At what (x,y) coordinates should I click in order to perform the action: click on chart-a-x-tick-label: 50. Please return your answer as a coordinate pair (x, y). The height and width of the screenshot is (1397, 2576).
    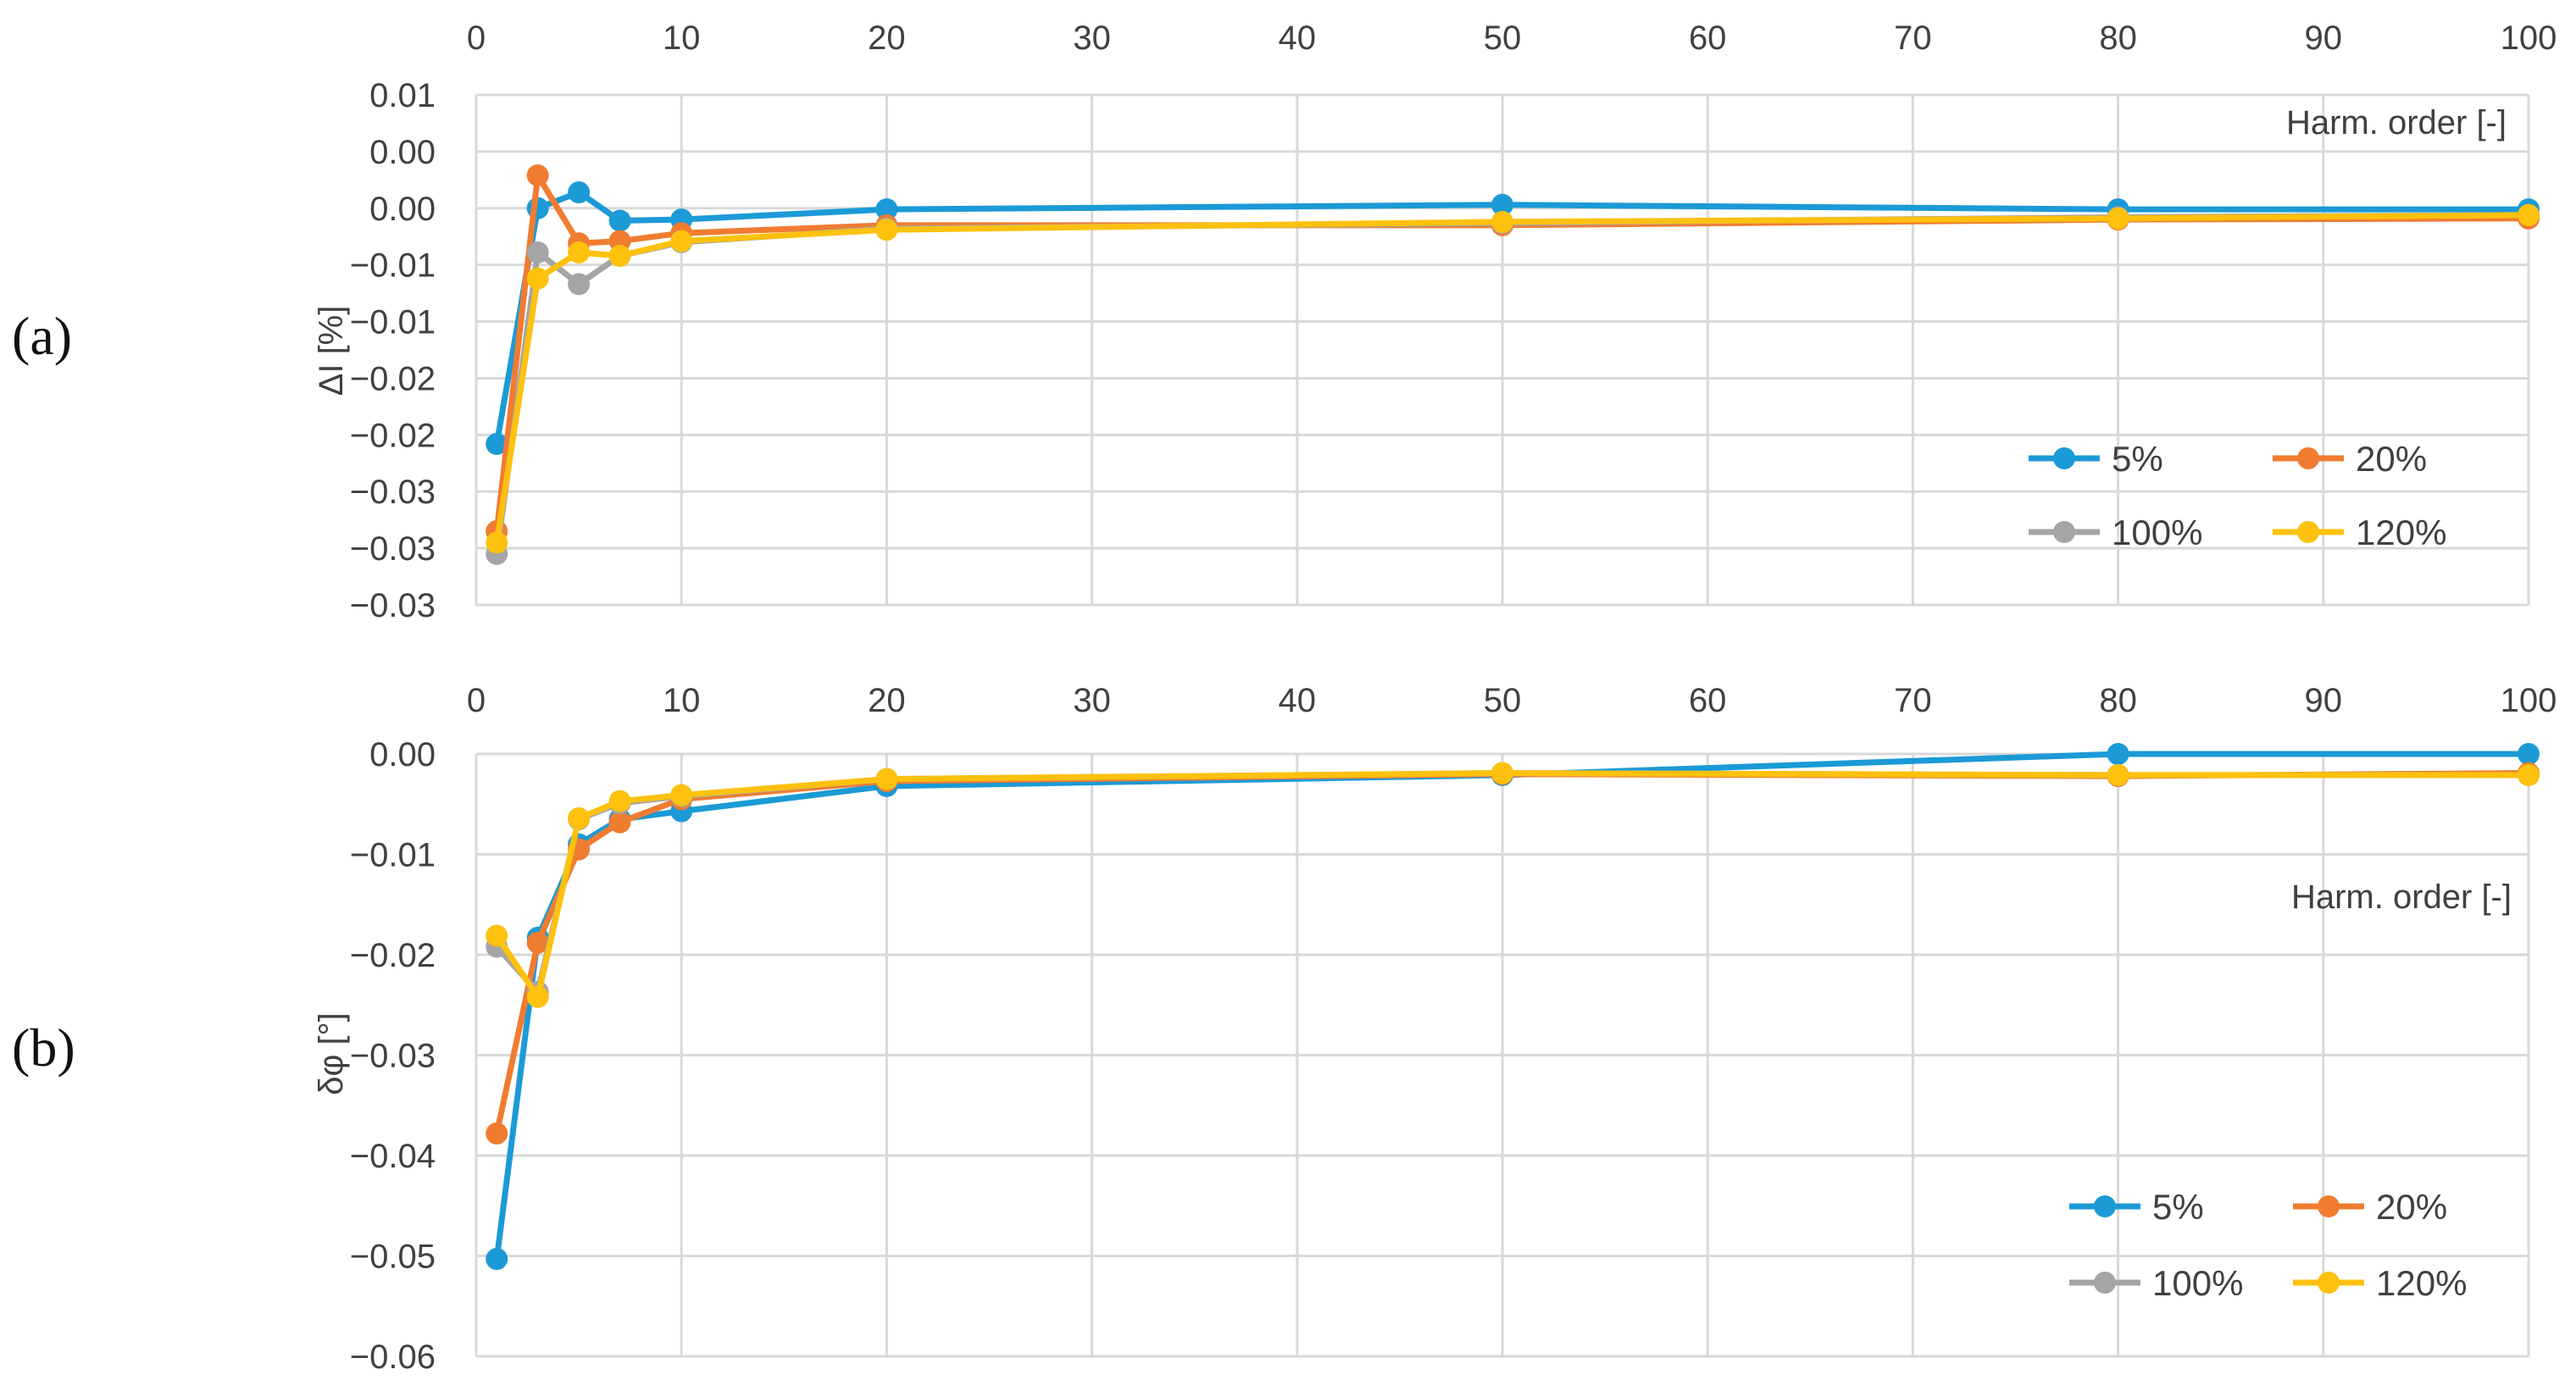
    Looking at the image, I should click on (1503, 38).